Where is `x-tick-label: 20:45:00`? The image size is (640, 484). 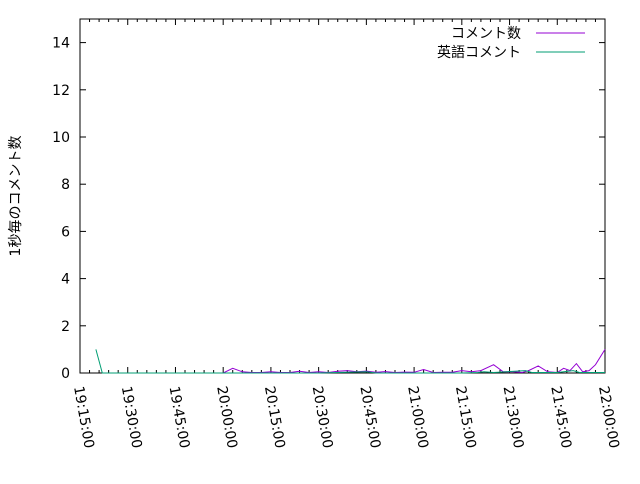 x-tick-label: 20:45:00 is located at coordinates (369, 417).